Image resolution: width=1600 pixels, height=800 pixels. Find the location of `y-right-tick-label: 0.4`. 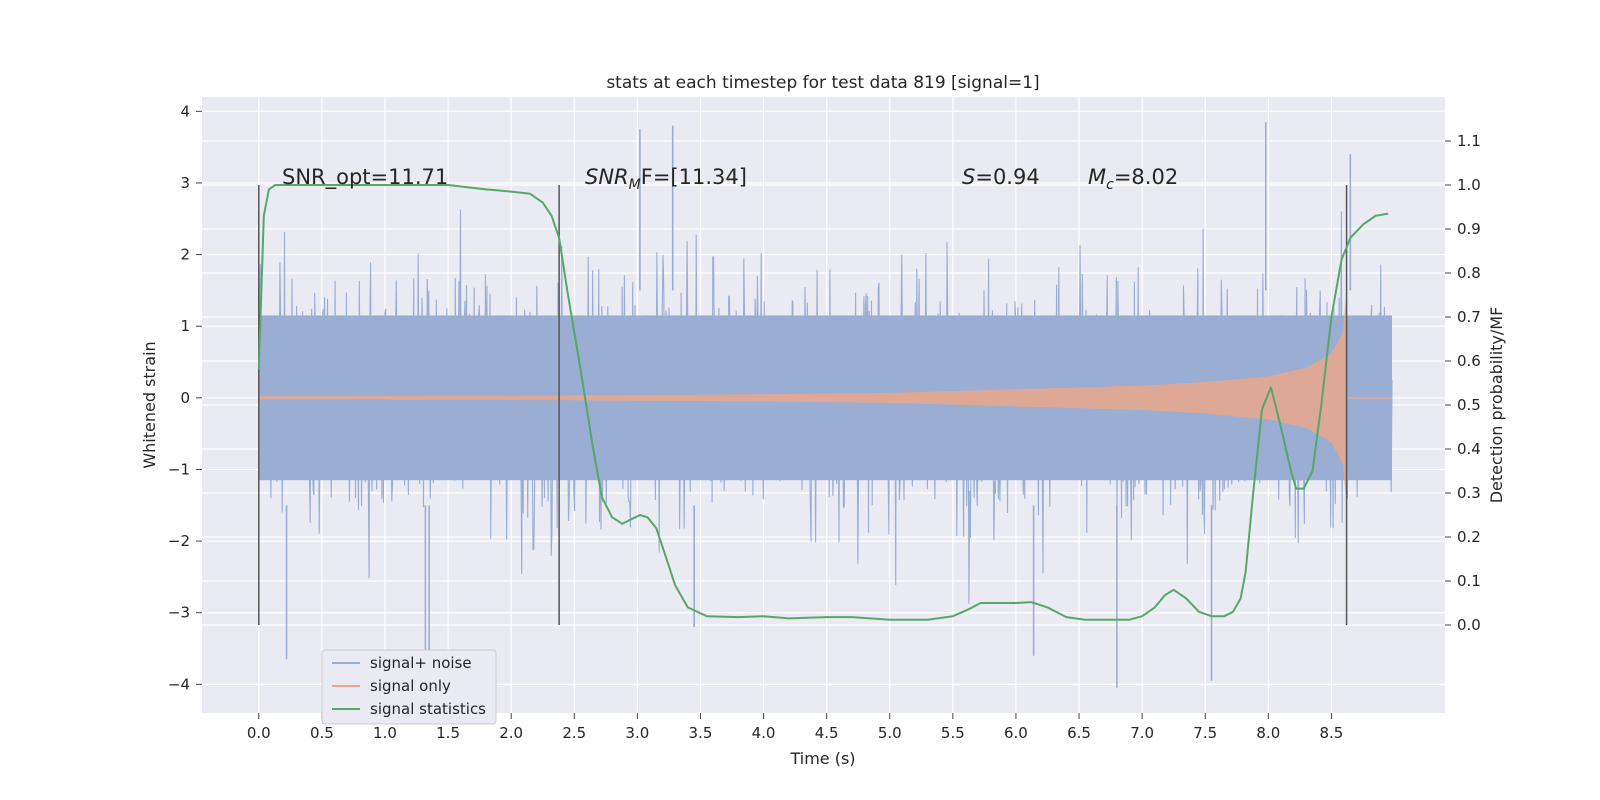

y-right-tick-label: 0.4 is located at coordinates (1469, 449).